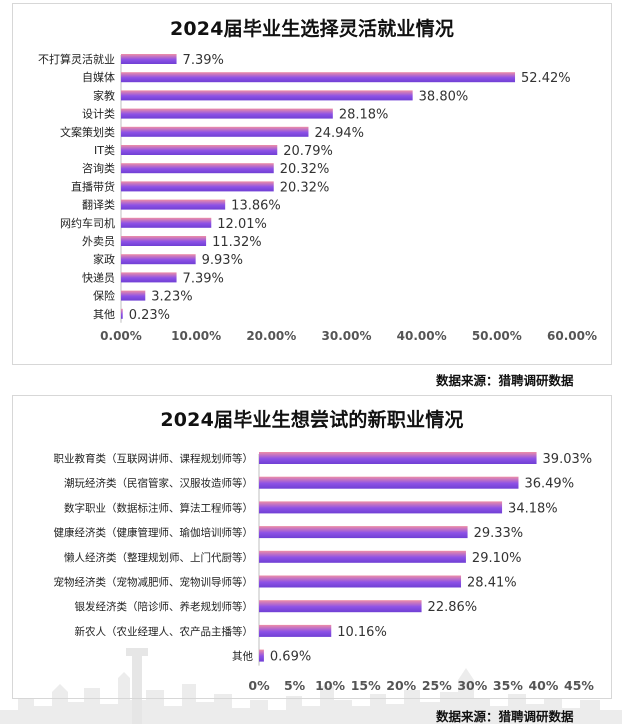  Describe the element at coordinates (154, 532) in the screenshot. I see `category-label: 健康经济类（健康管理师、瑜伽培训师等）` at that location.